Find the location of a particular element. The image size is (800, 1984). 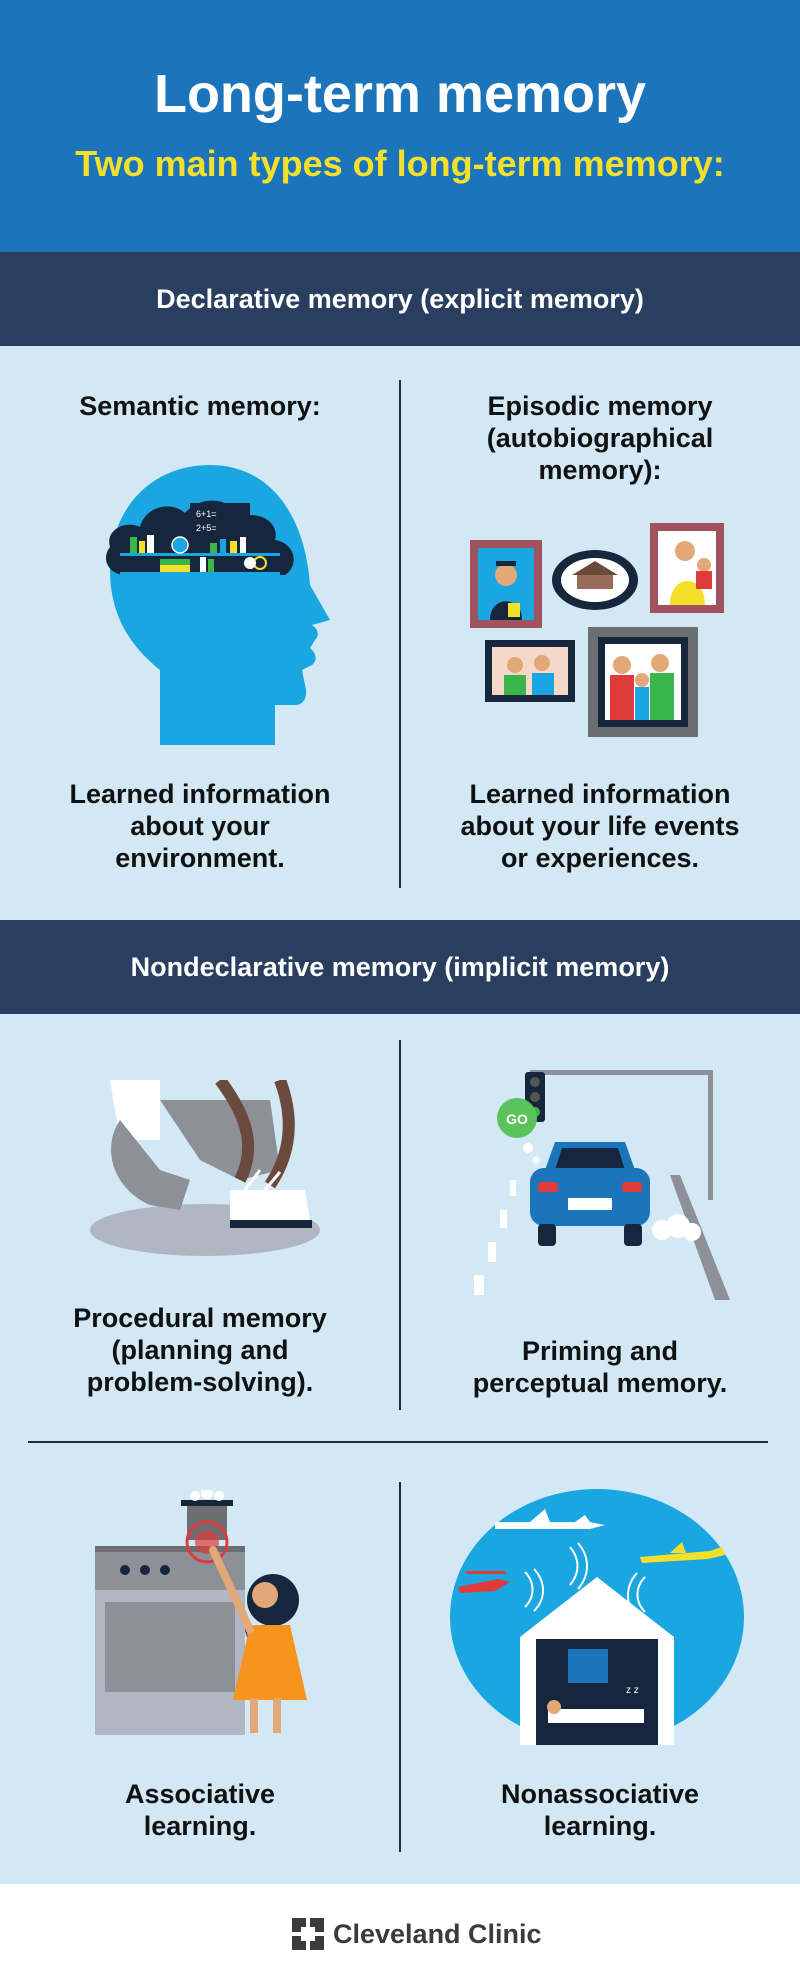

stove-child-illustration is located at coordinates (201, 1612).